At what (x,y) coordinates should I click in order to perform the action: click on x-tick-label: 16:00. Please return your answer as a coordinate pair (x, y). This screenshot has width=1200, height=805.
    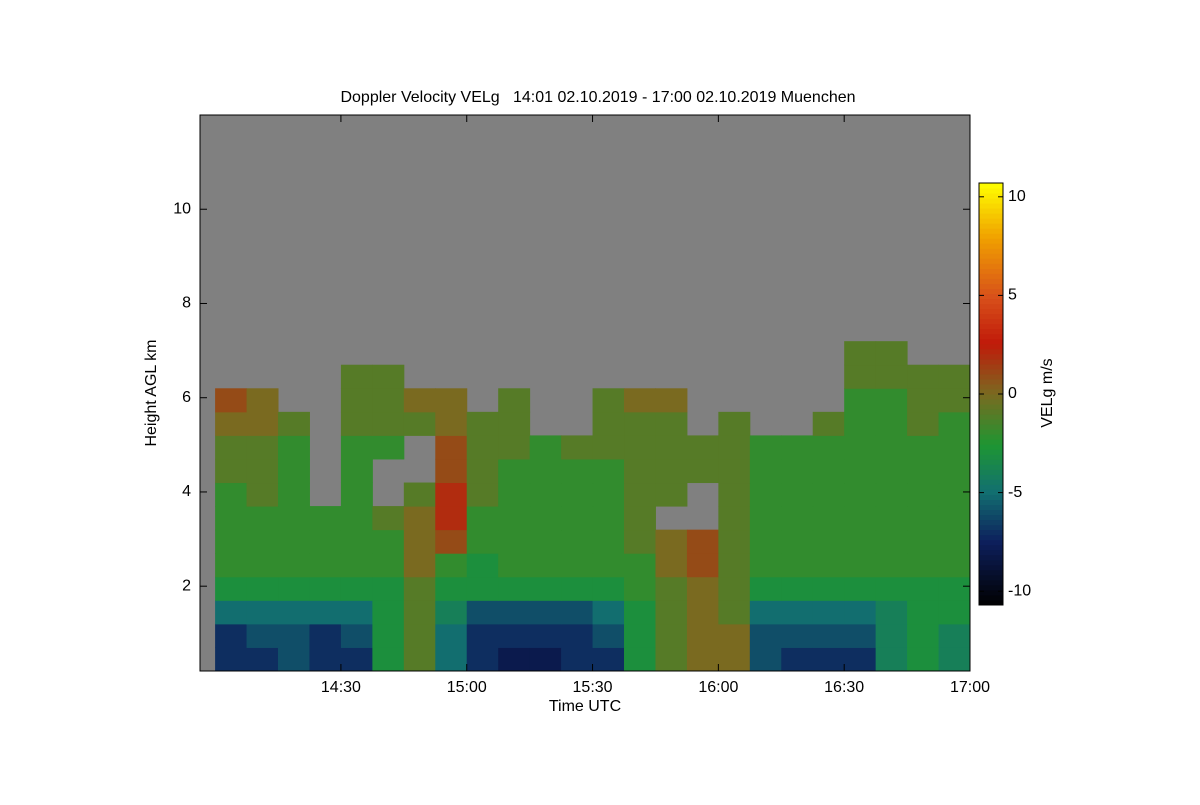
    Looking at the image, I should click on (718, 687).